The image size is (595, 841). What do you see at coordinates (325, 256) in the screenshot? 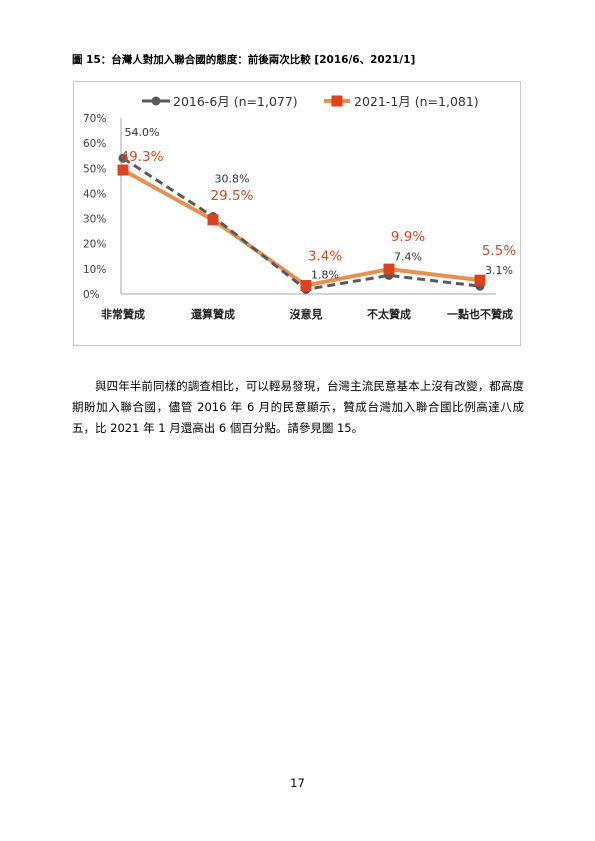
I see `series-2021-data-label: 3.4%` at bounding box center [325, 256].